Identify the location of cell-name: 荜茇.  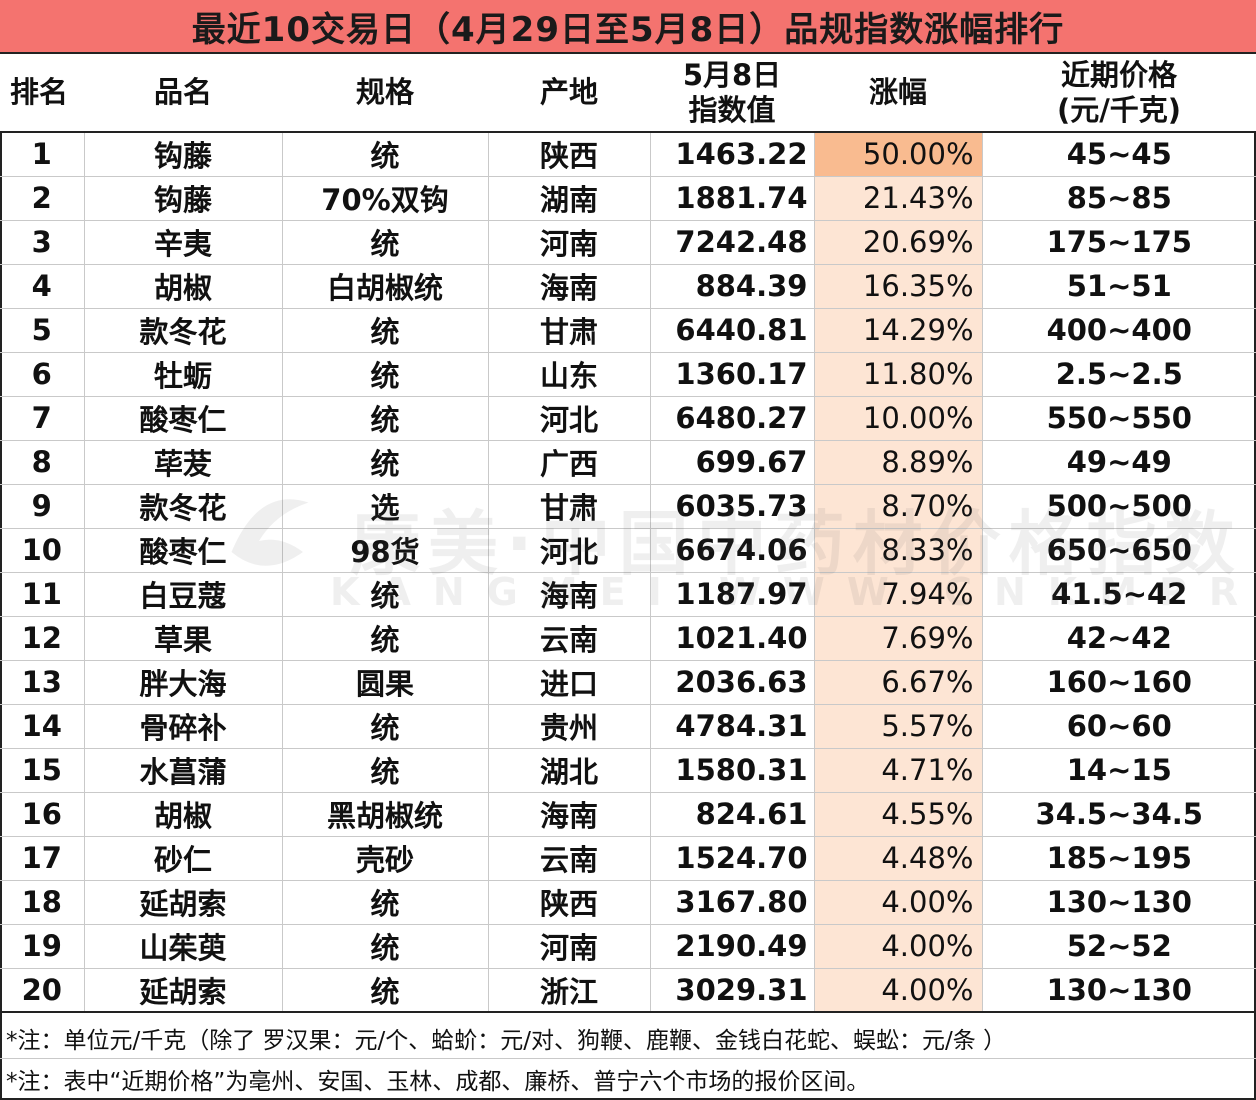
(183, 462).